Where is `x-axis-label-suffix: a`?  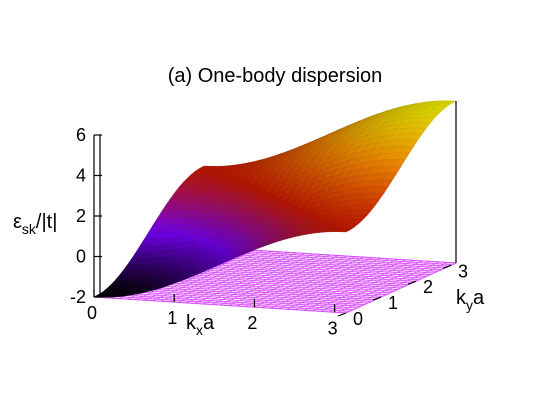
x-axis-label-suffix: a is located at coordinates (209, 323).